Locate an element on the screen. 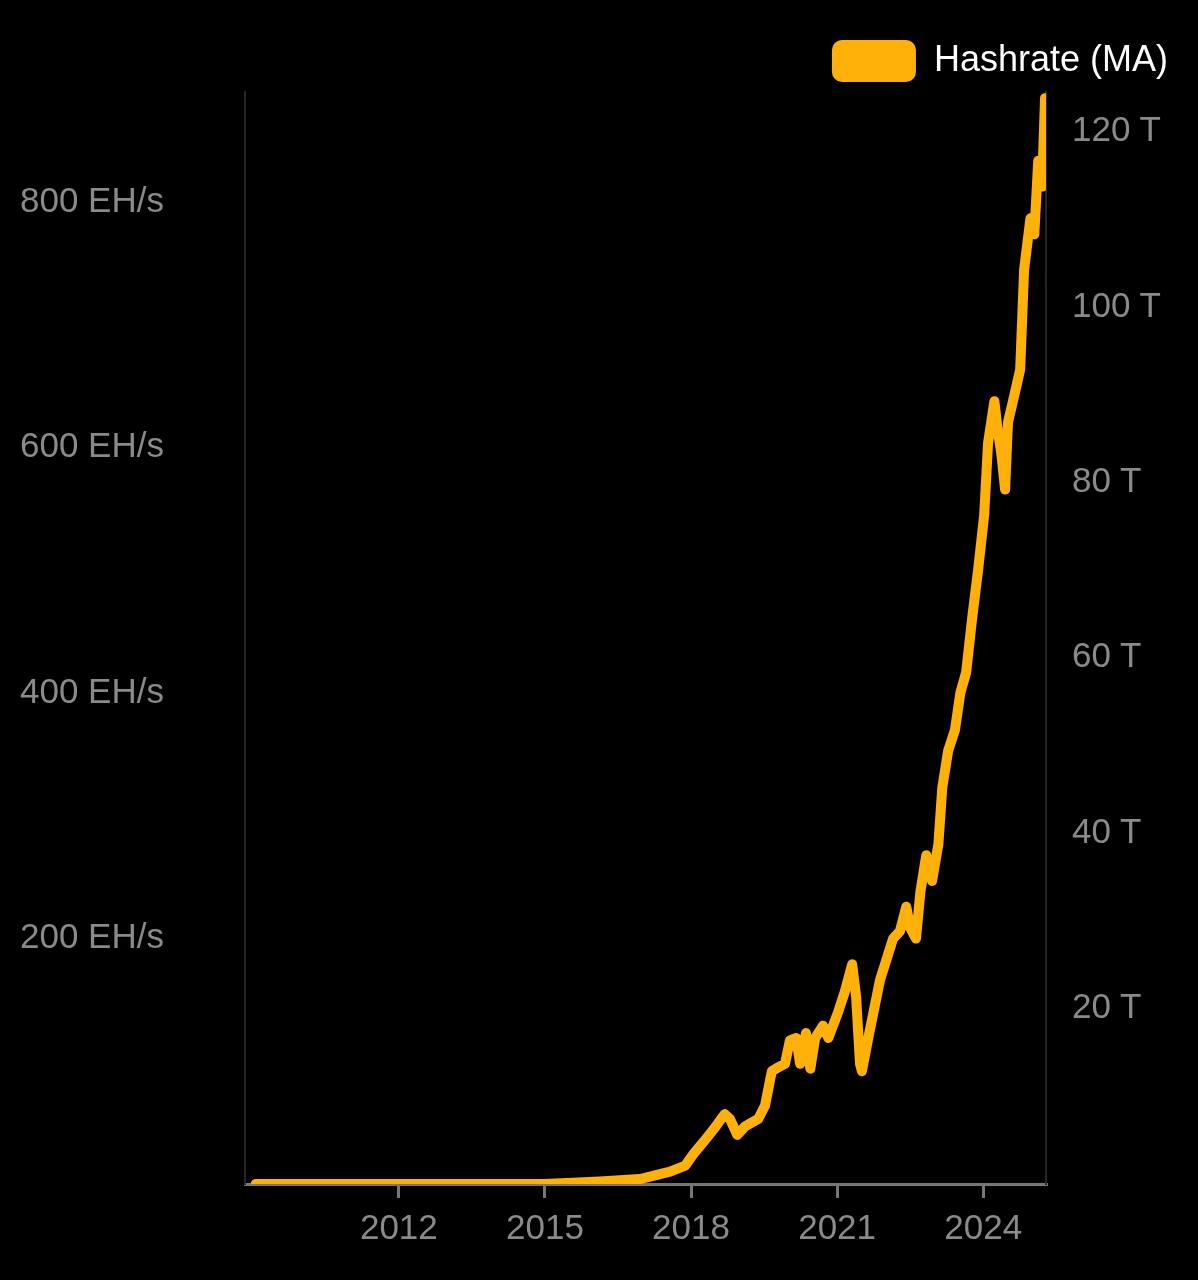  y2-tick-label: 100 T is located at coordinates (1116, 304).